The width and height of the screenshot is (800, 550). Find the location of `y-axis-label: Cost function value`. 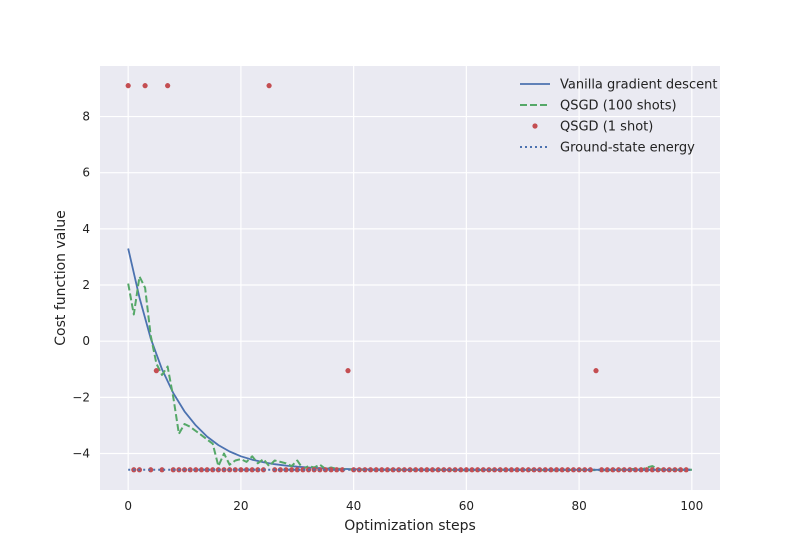

y-axis-label: Cost function value is located at coordinates (61, 277).